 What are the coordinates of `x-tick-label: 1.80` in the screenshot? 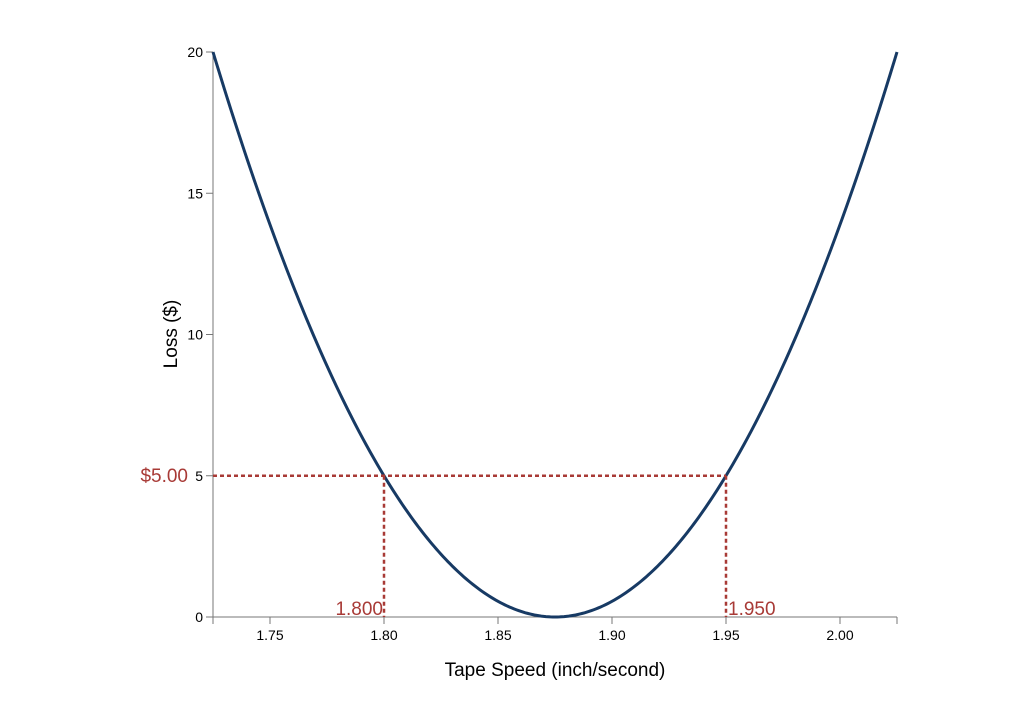 It's located at (383, 635).